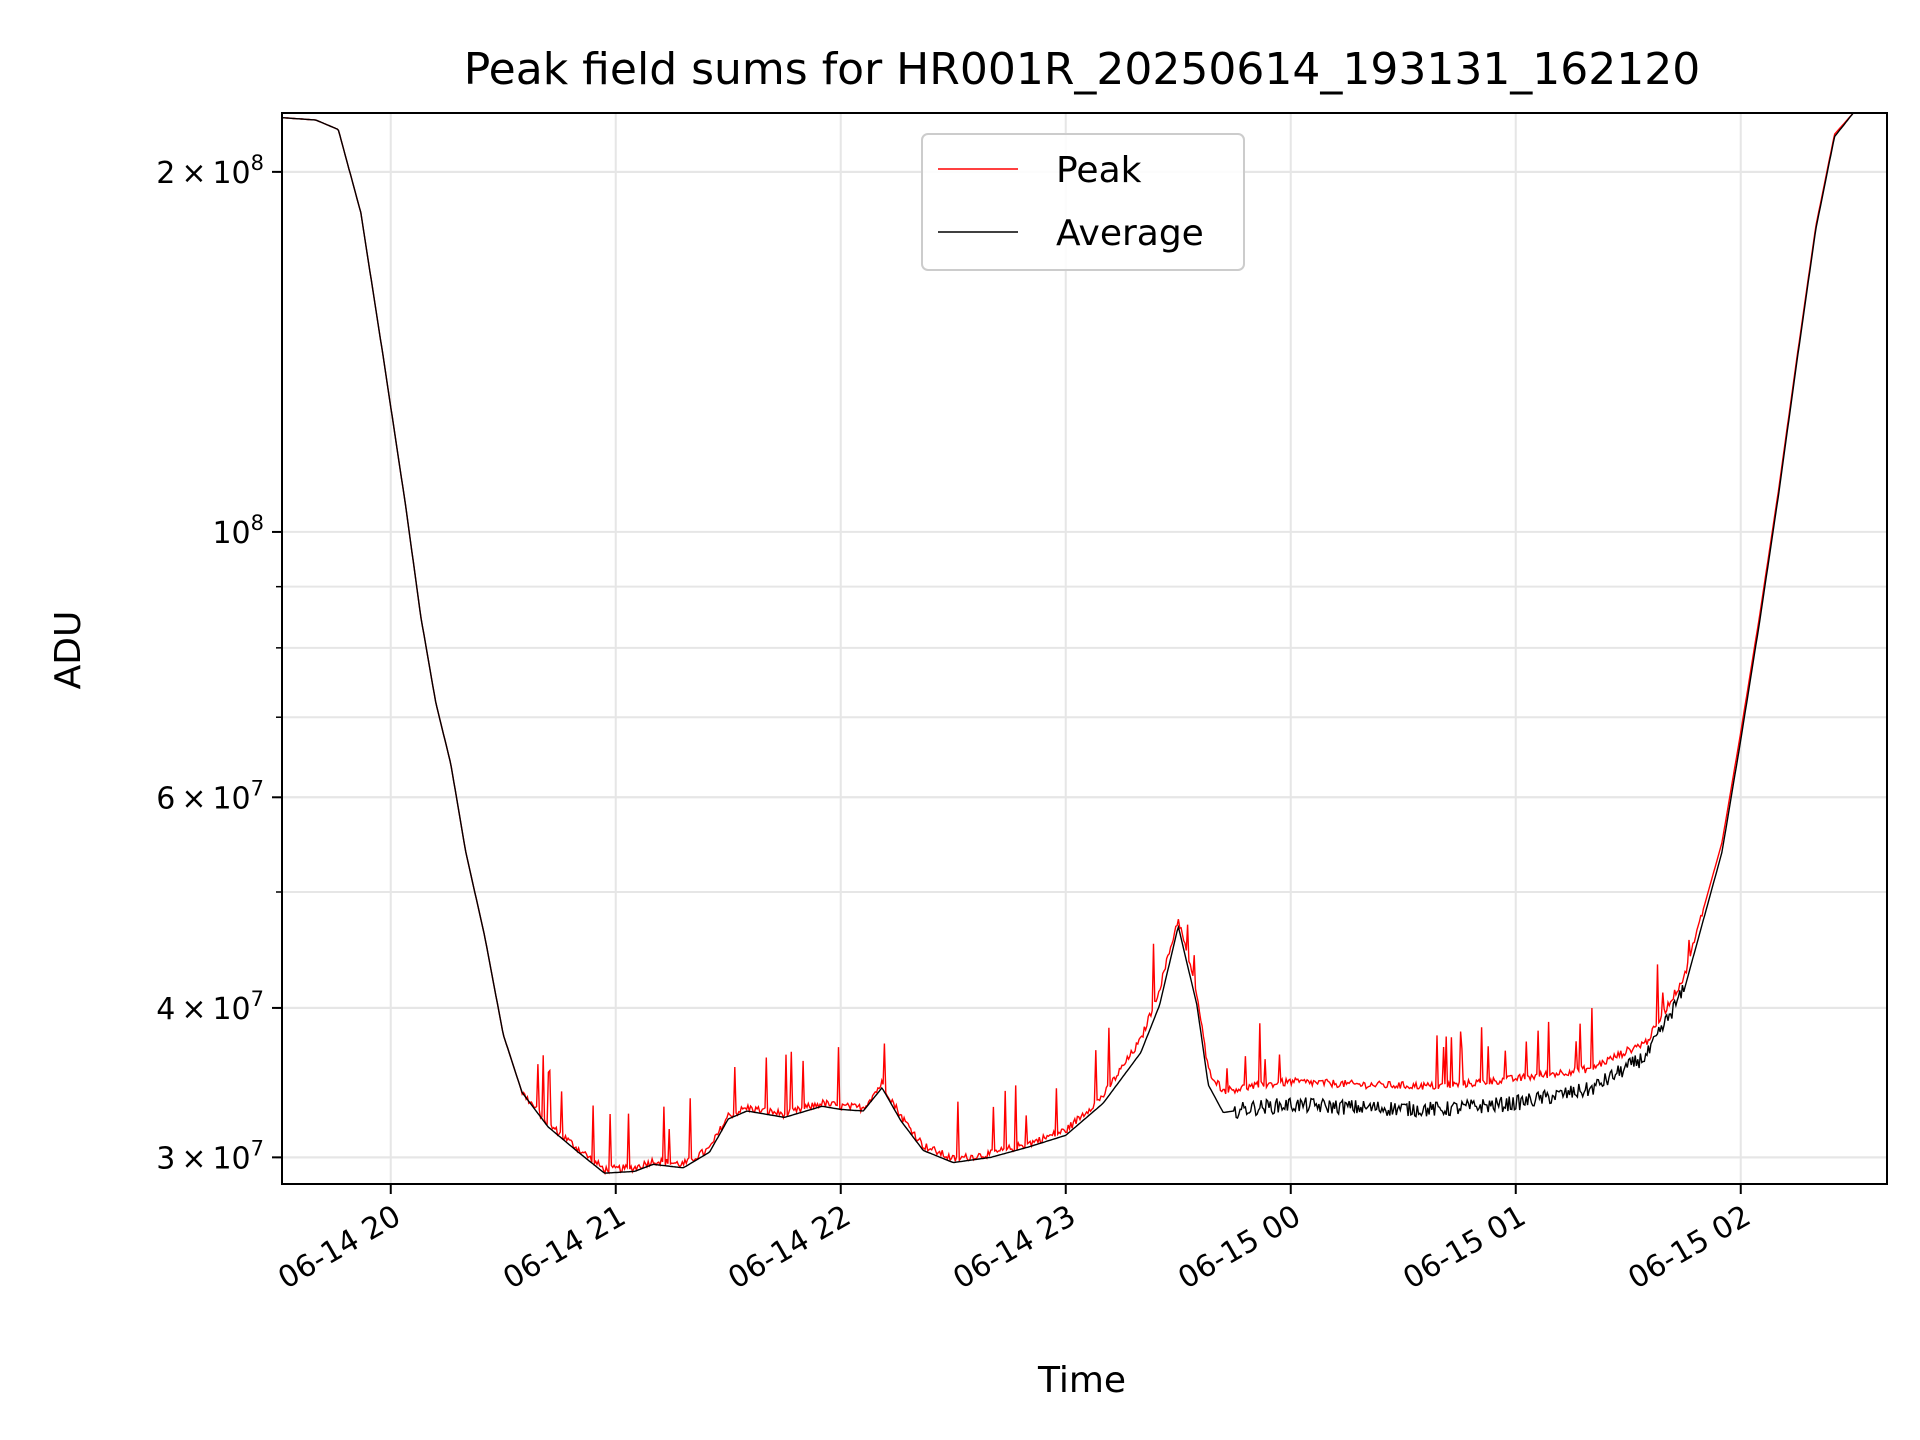  I want to click on y-tick-label: 2 × 10⁸, so click(210, 171).